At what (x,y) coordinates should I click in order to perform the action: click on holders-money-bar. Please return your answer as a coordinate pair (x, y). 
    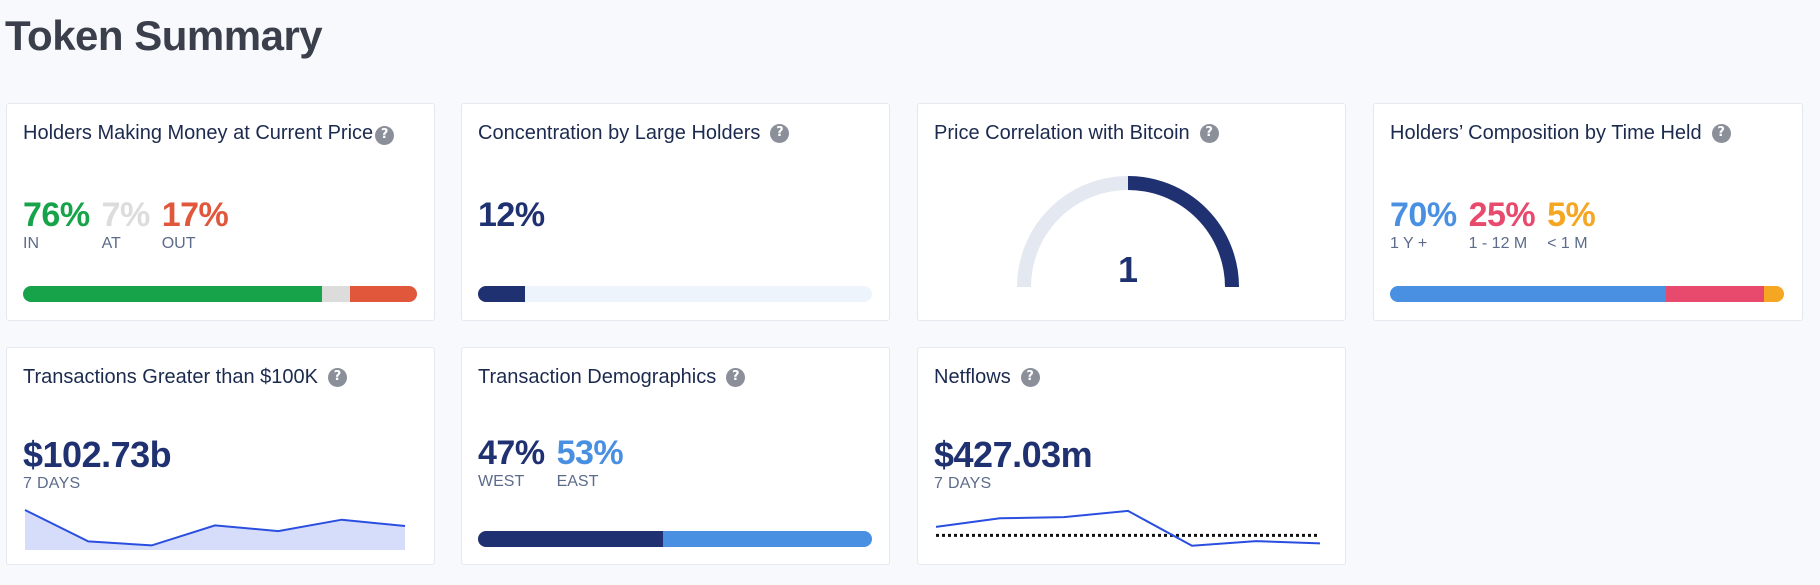
    Looking at the image, I should click on (220, 294).